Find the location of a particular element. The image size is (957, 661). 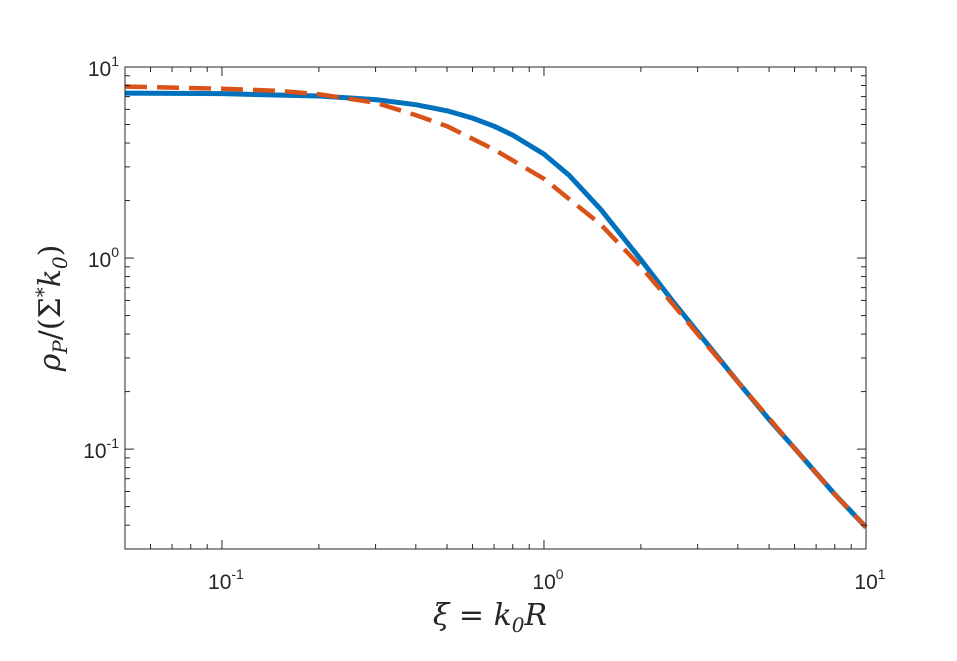

x-tick-label: 10¹ is located at coordinates (869, 580).